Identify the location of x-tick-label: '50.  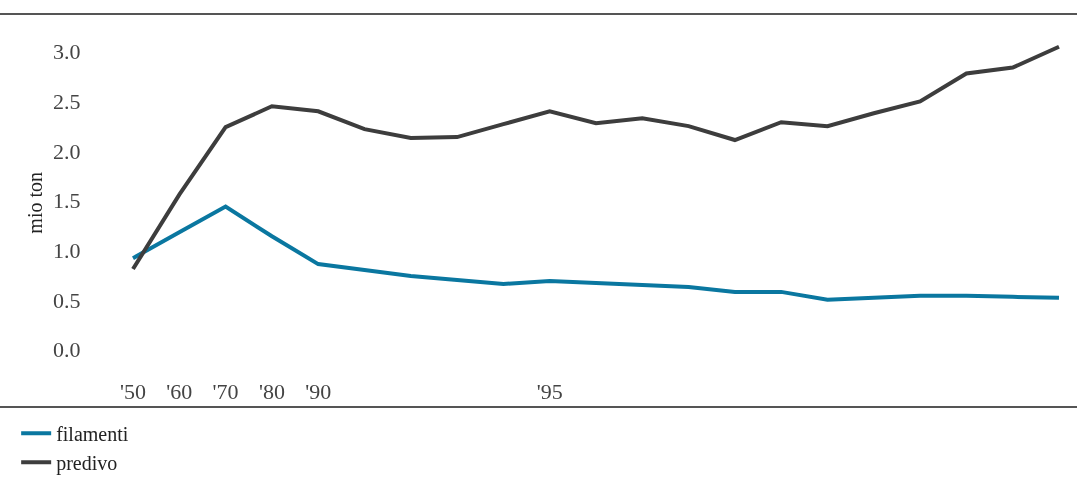
(133, 391).